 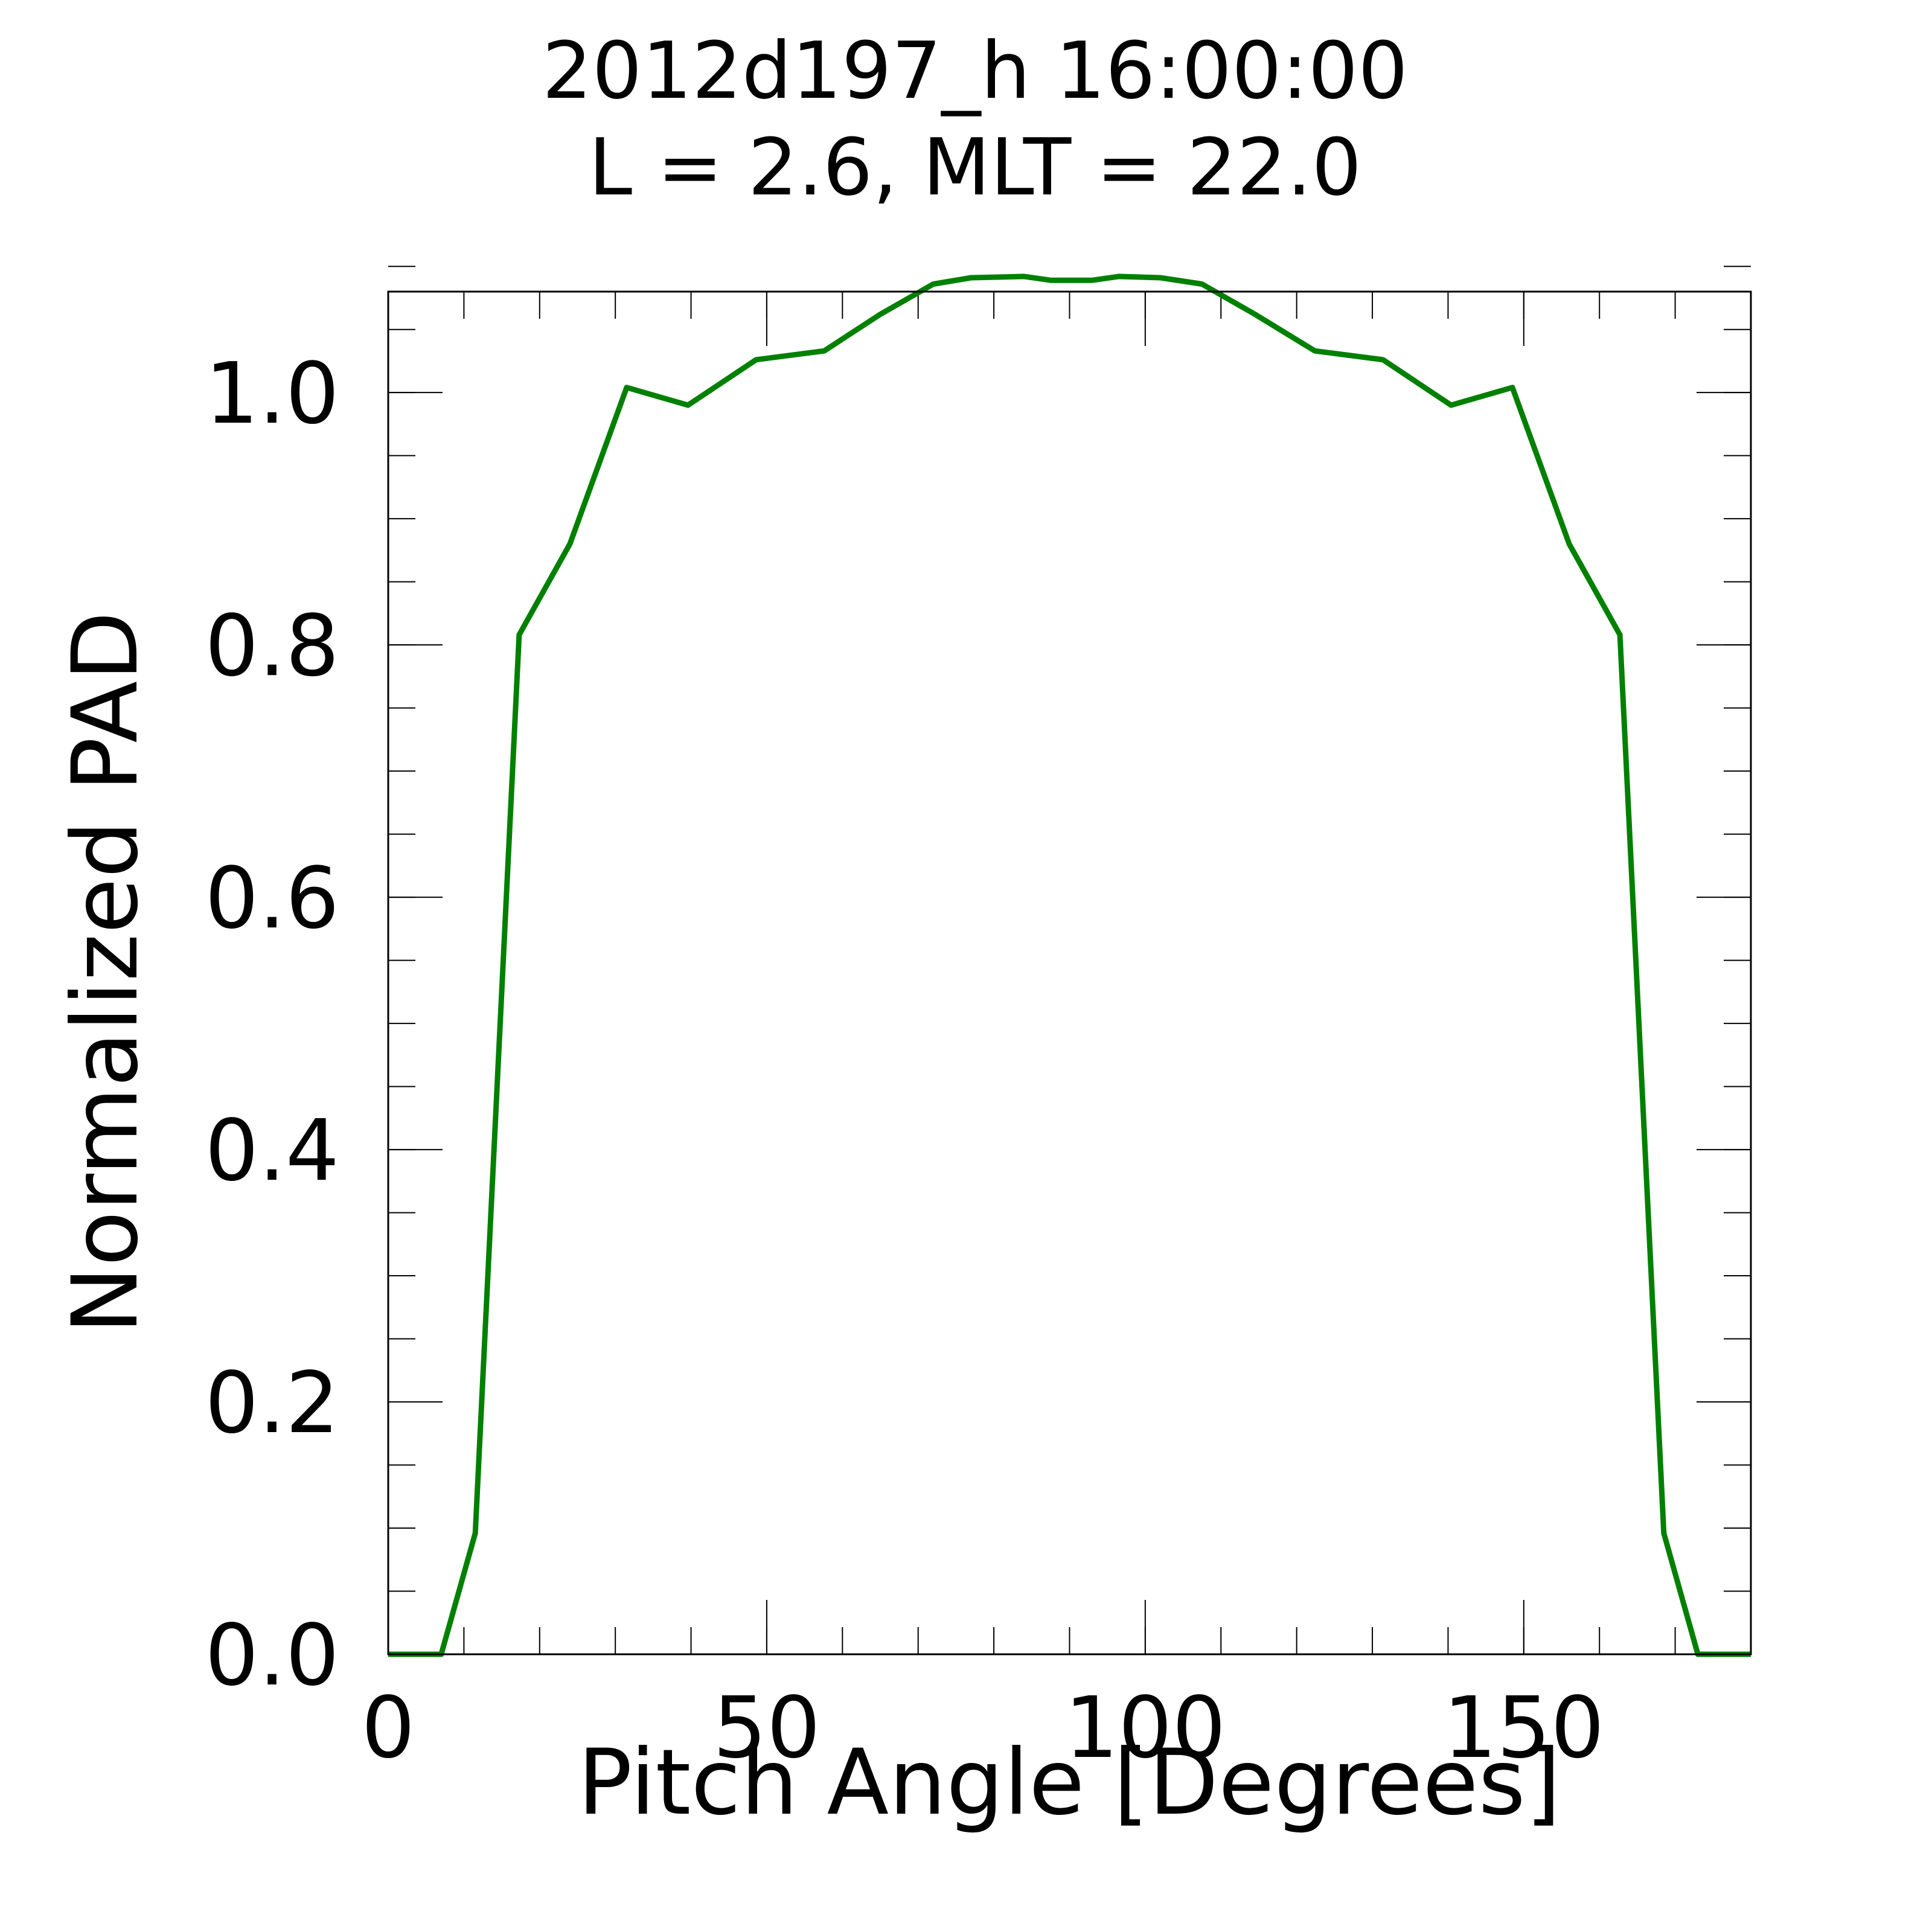 What do you see at coordinates (272, 1656) in the screenshot?
I see `y-tick-label: 0.0` at bounding box center [272, 1656].